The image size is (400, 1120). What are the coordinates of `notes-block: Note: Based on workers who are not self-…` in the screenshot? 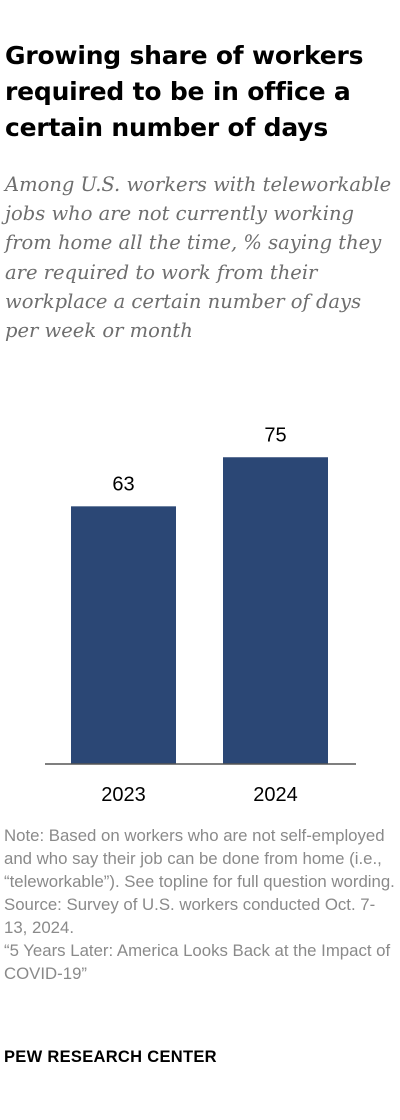 It's located at (200, 904).